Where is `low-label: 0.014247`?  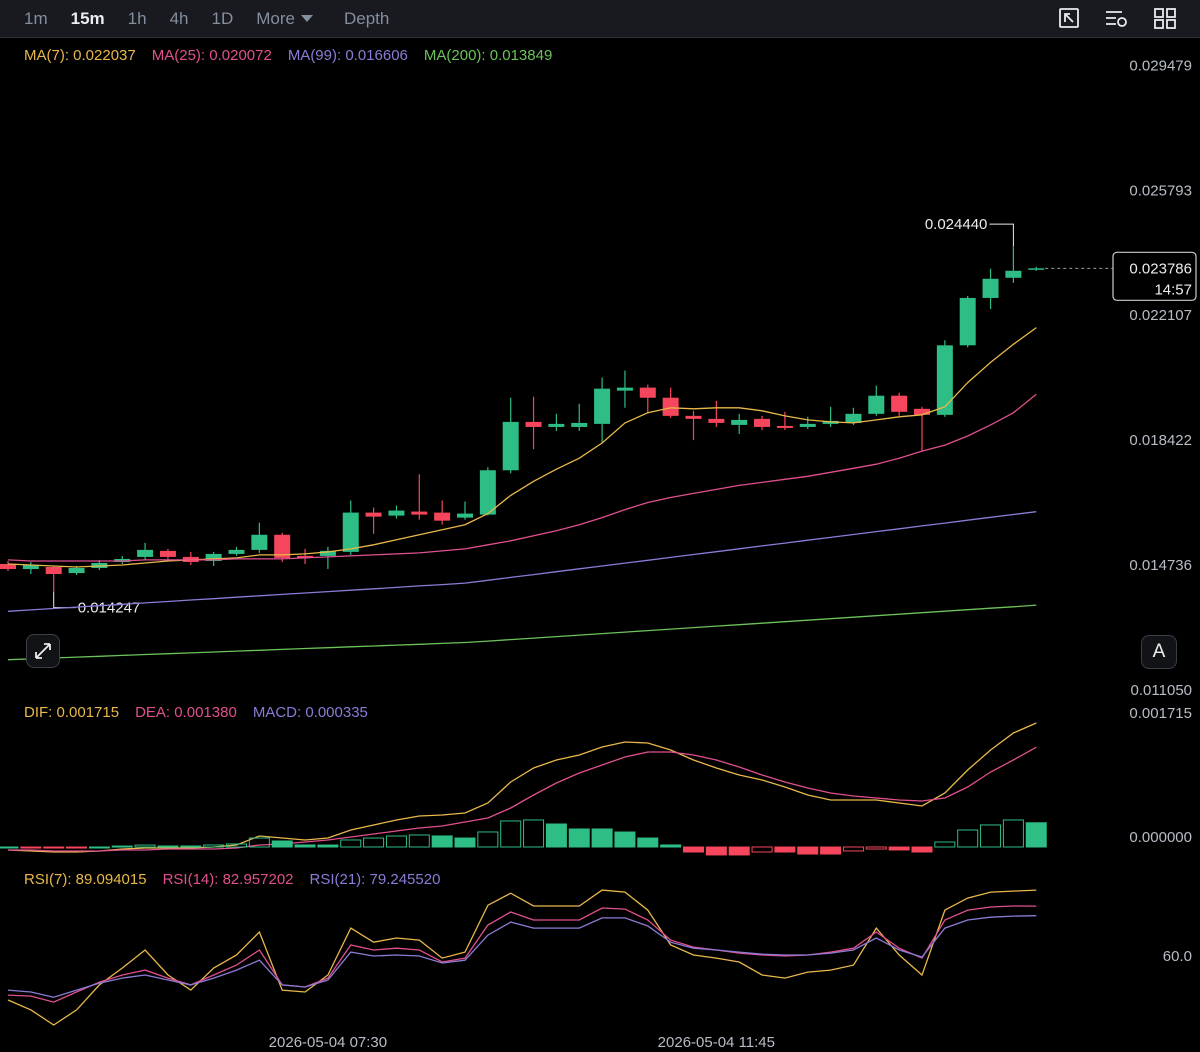
low-label: 0.014247 is located at coordinates (109, 608).